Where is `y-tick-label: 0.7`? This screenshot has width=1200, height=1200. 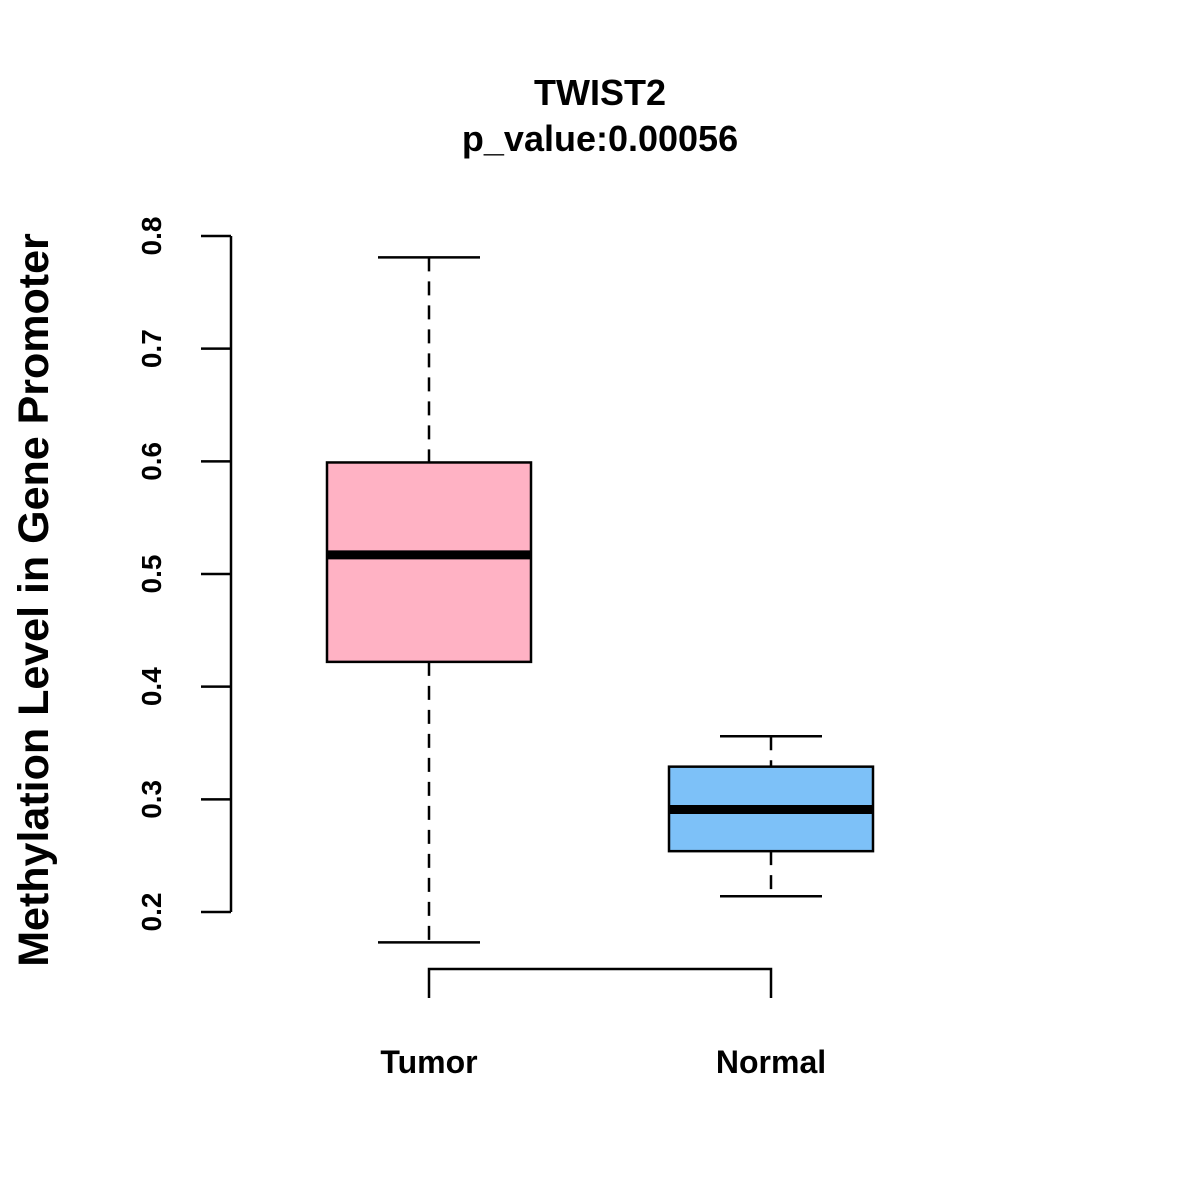 y-tick-label: 0.7 is located at coordinates (151, 348).